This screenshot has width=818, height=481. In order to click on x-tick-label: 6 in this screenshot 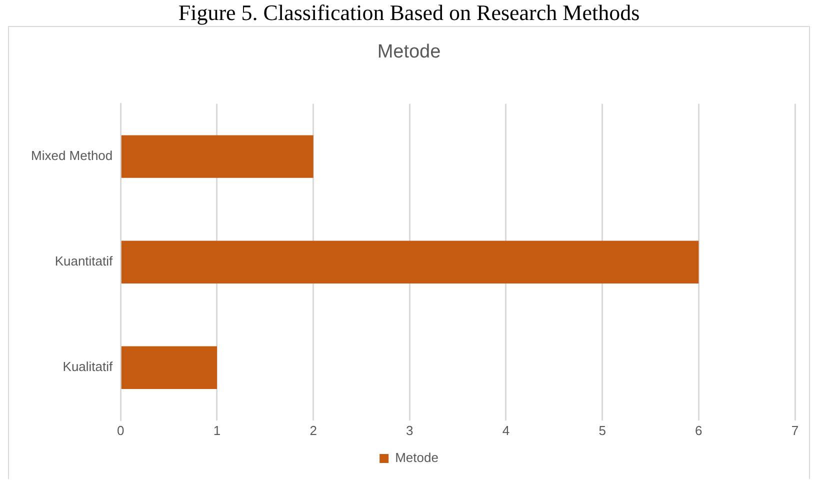, I will do `click(698, 430)`.